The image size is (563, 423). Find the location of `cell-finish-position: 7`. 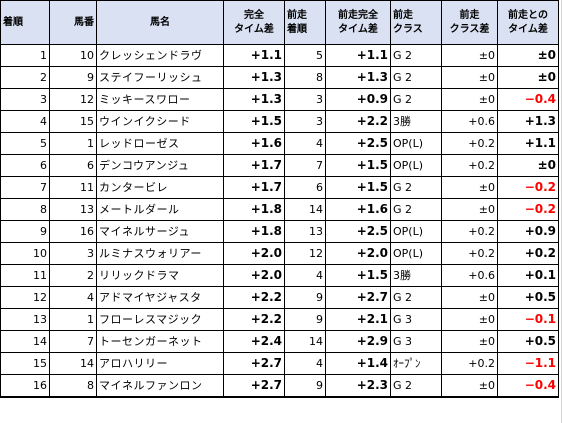

cell-finish-position: 7 is located at coordinates (25, 187).